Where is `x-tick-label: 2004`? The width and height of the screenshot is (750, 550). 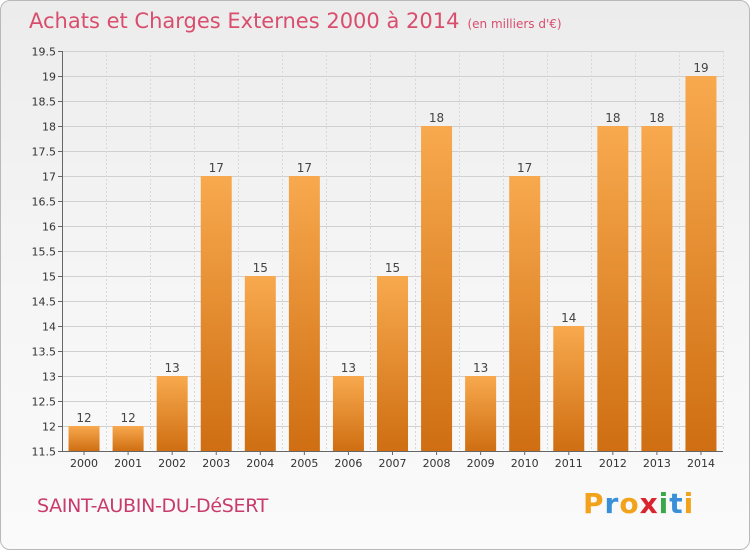 x-tick-label: 2004 is located at coordinates (260, 463).